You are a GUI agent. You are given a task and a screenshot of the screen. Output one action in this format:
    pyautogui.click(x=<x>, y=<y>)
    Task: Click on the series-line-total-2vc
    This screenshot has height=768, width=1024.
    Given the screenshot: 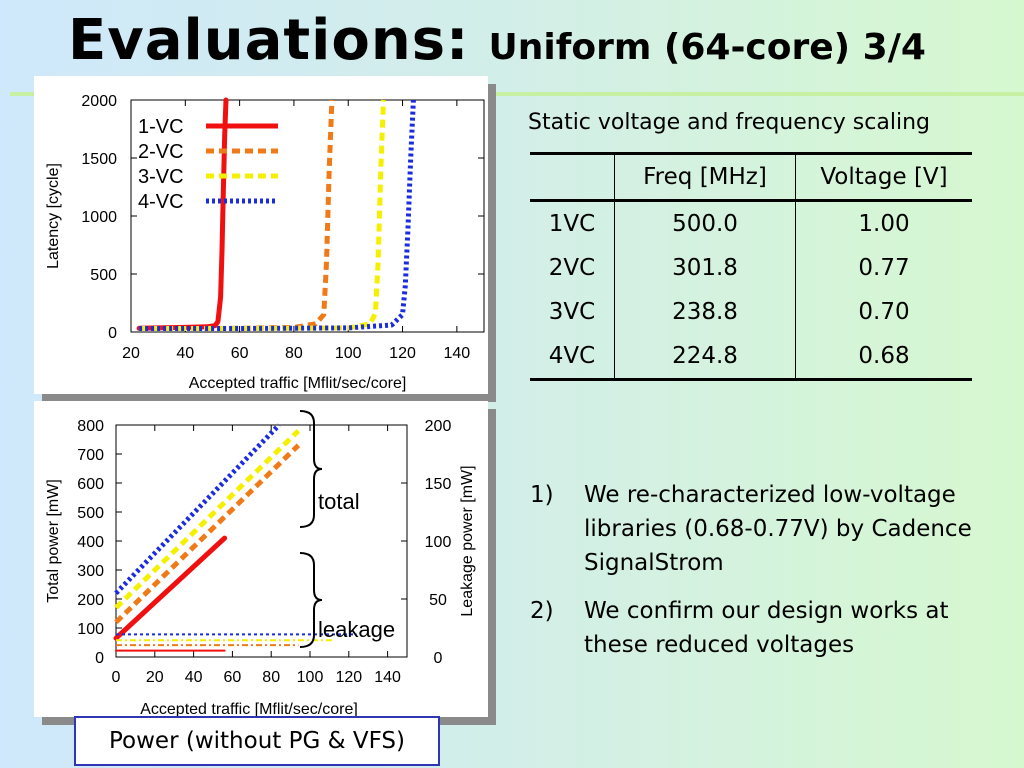 What is the action you would take?
    pyautogui.click(x=207, y=533)
    